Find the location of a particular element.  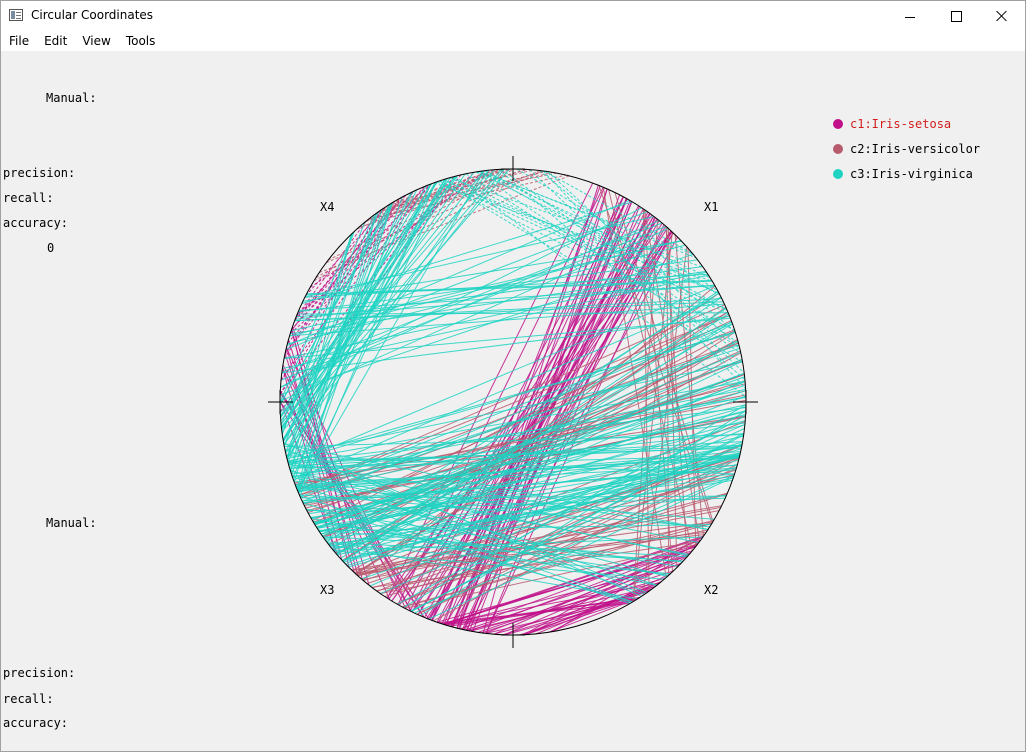

top-accuracy-value: 0 is located at coordinates (51, 248).